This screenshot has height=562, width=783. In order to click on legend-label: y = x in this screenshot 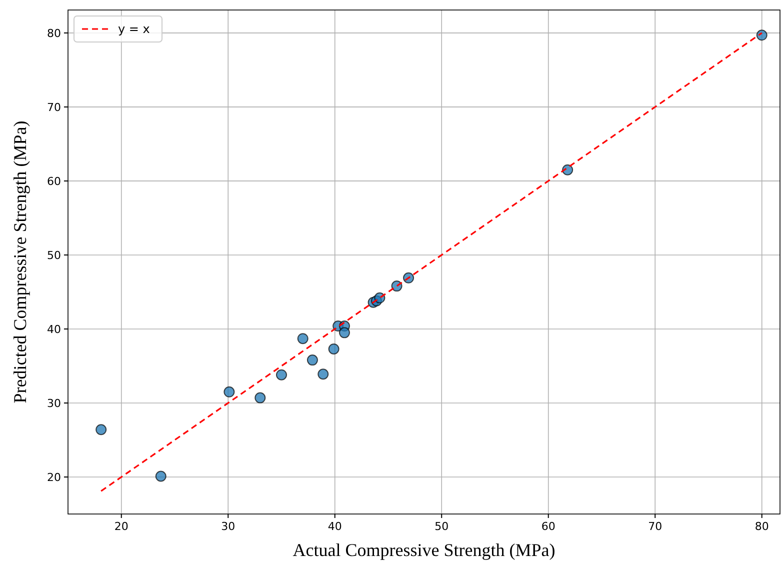, I will do `click(134, 29)`.